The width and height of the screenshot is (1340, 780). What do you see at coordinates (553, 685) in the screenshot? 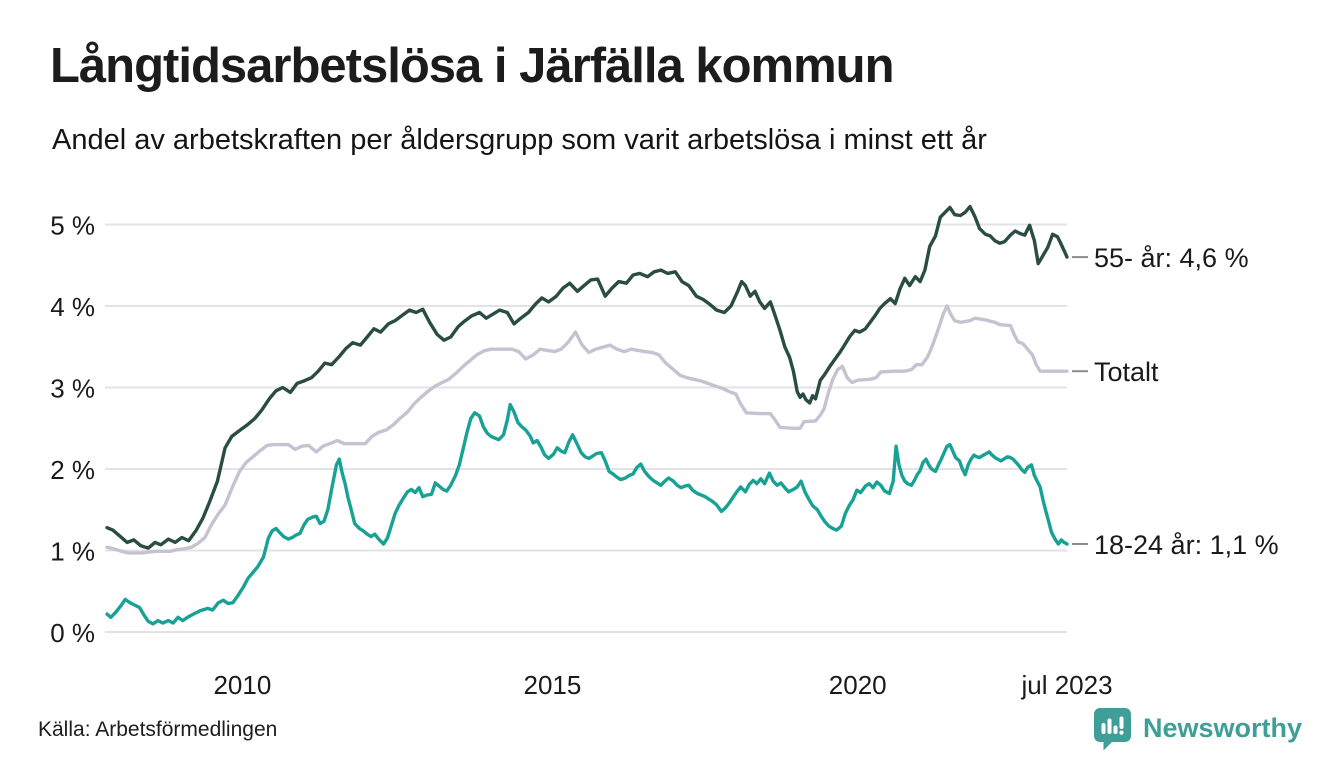
I see `x-tick-label: 2015` at bounding box center [553, 685].